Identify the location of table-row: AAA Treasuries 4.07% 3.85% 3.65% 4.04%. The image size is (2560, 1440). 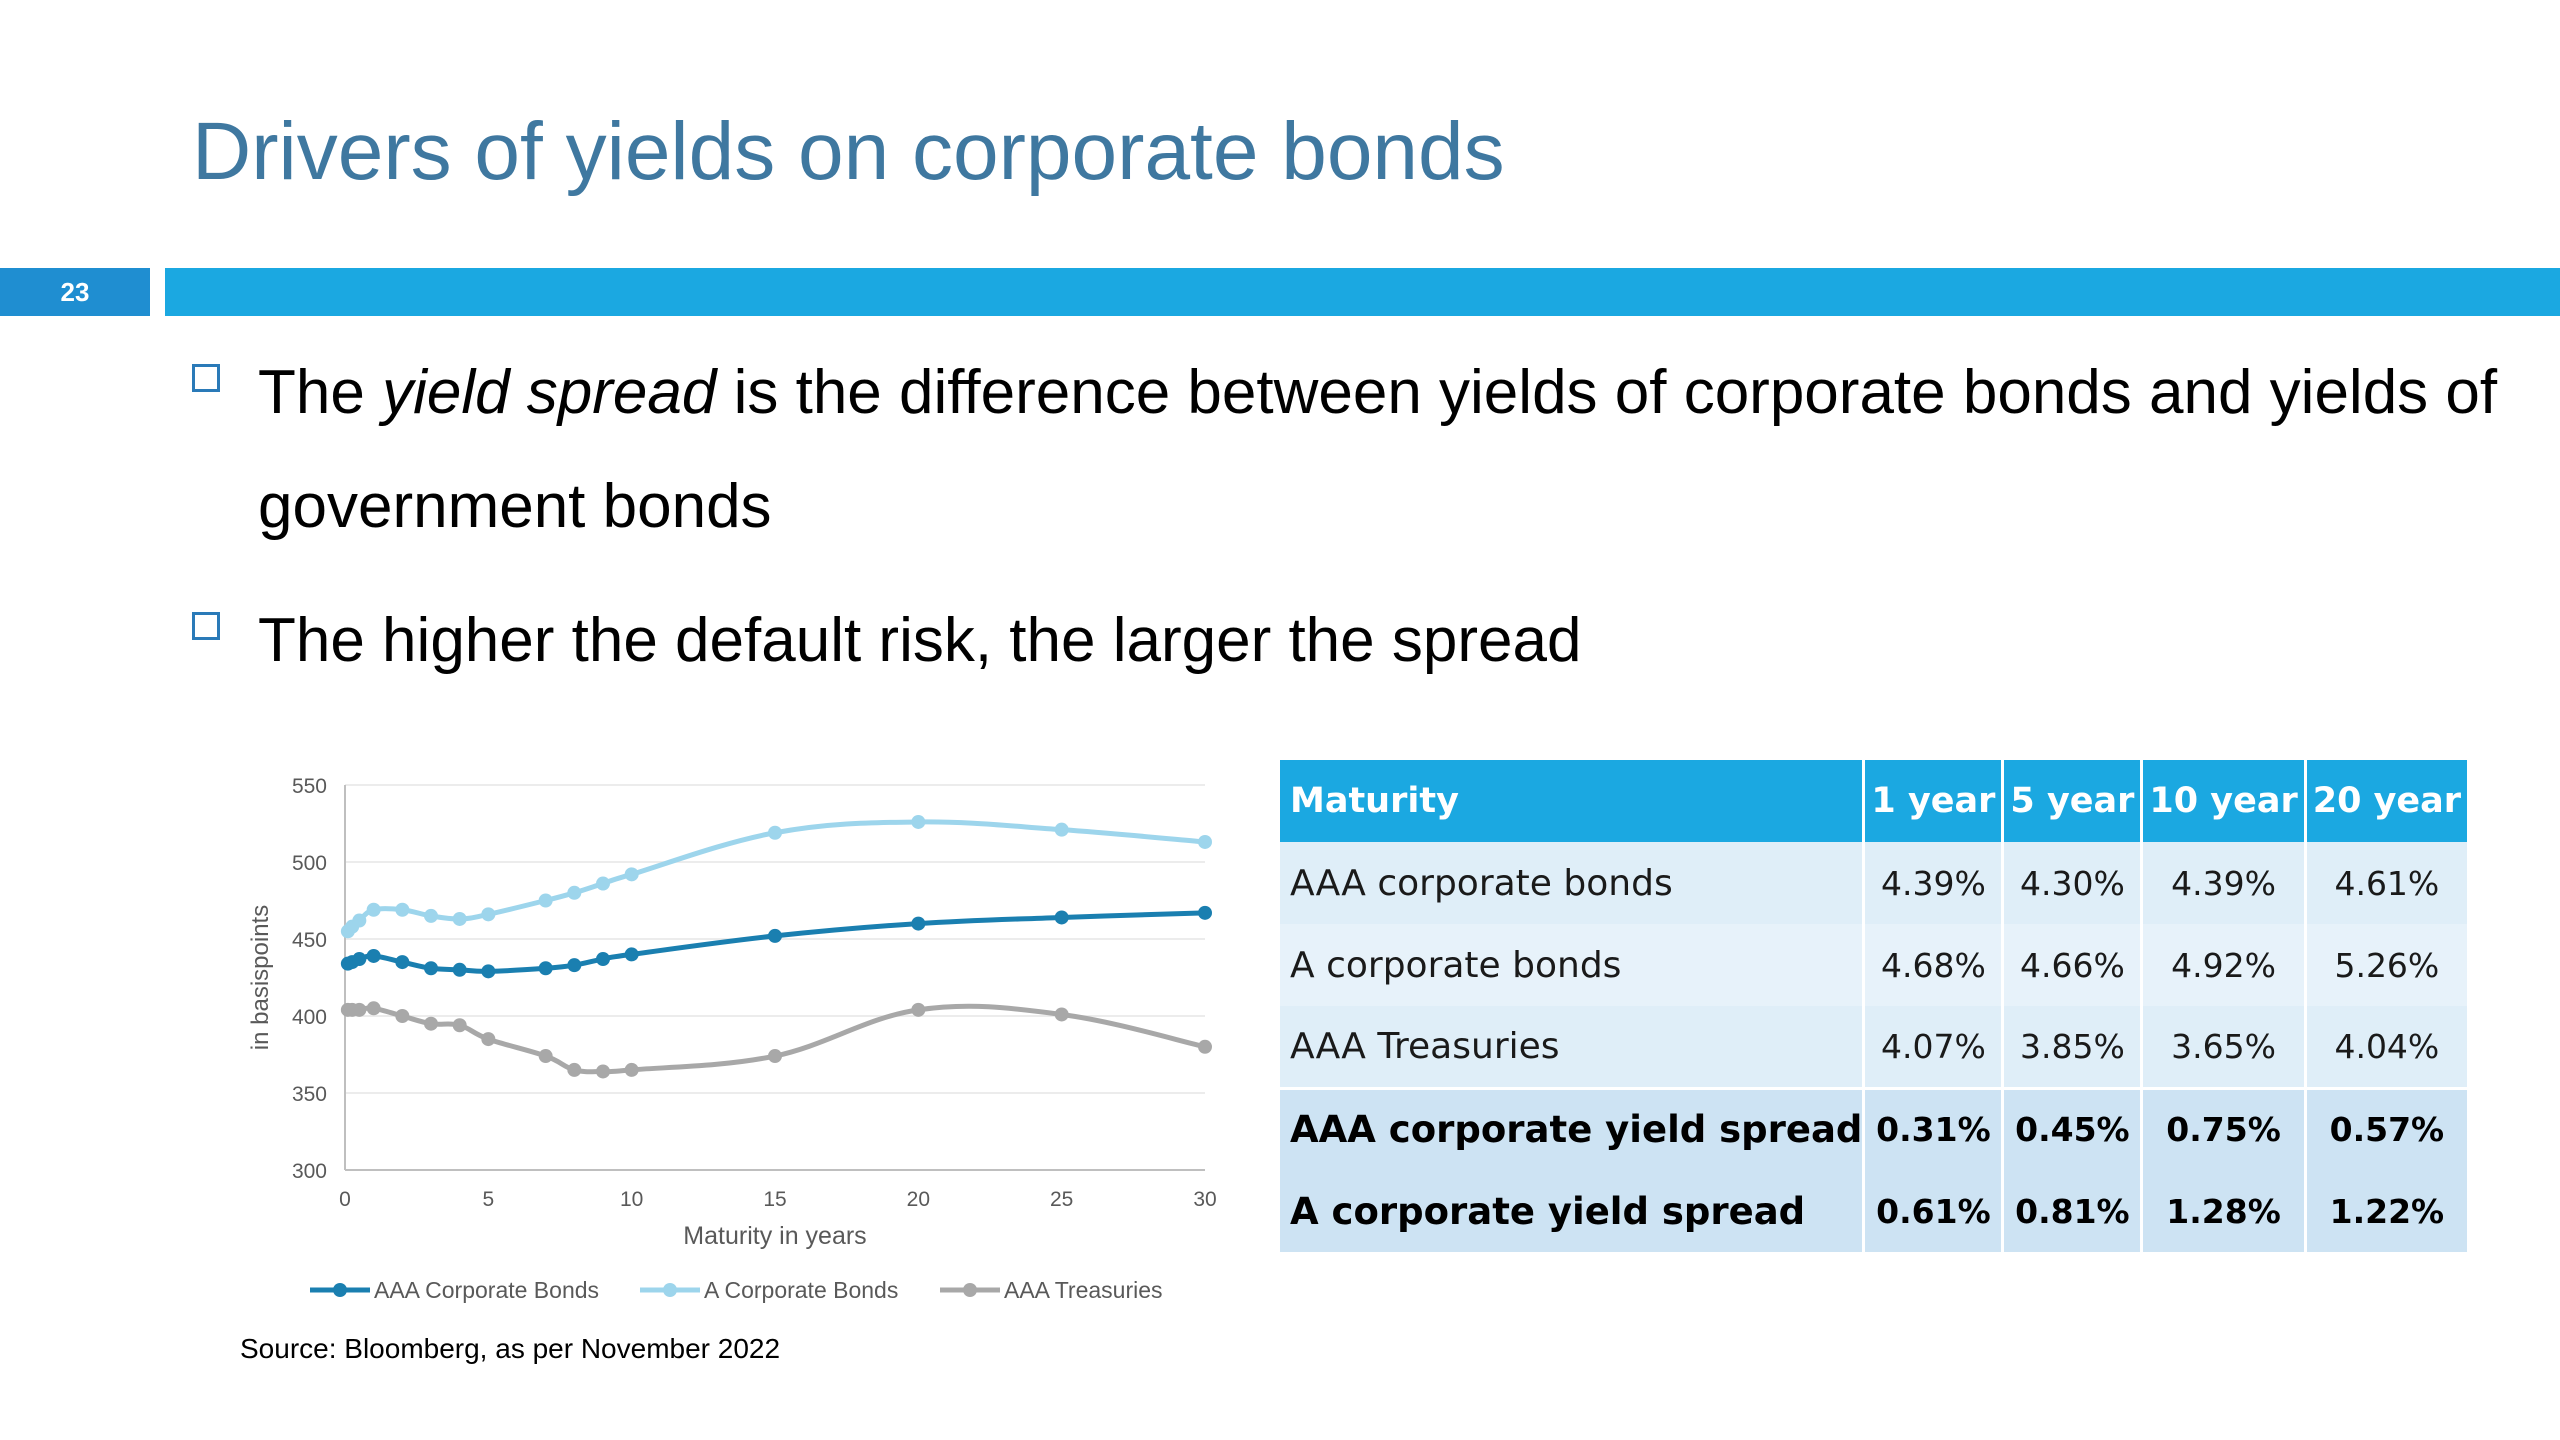
(1874, 1047).